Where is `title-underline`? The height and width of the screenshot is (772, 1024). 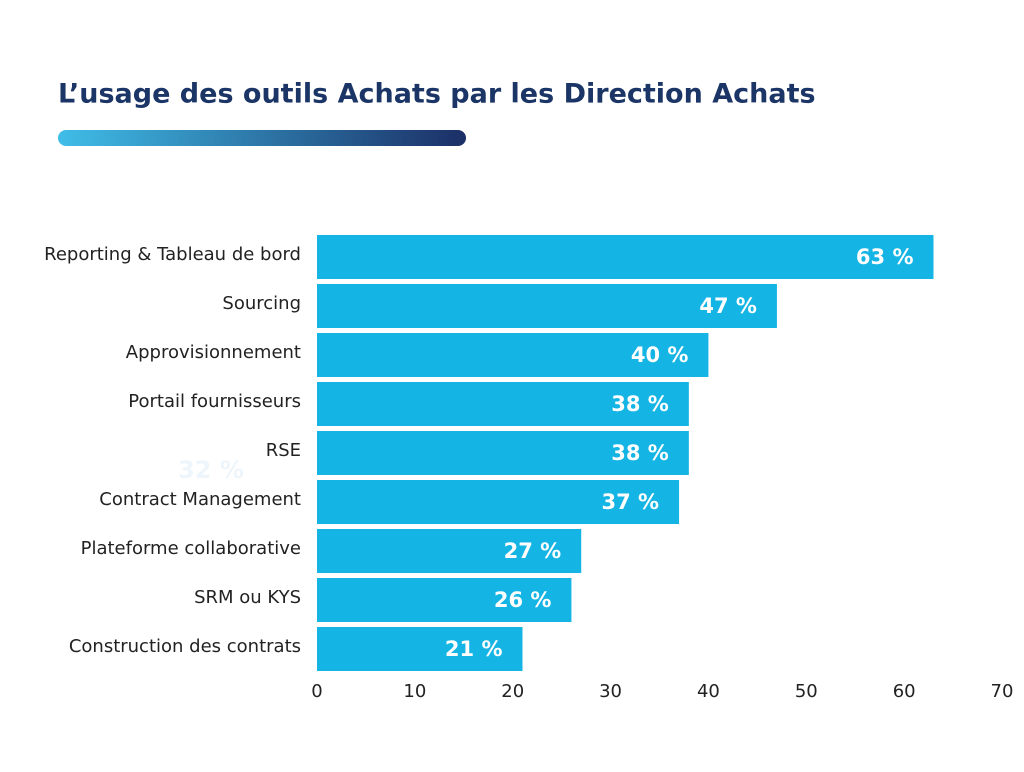 title-underline is located at coordinates (262, 138).